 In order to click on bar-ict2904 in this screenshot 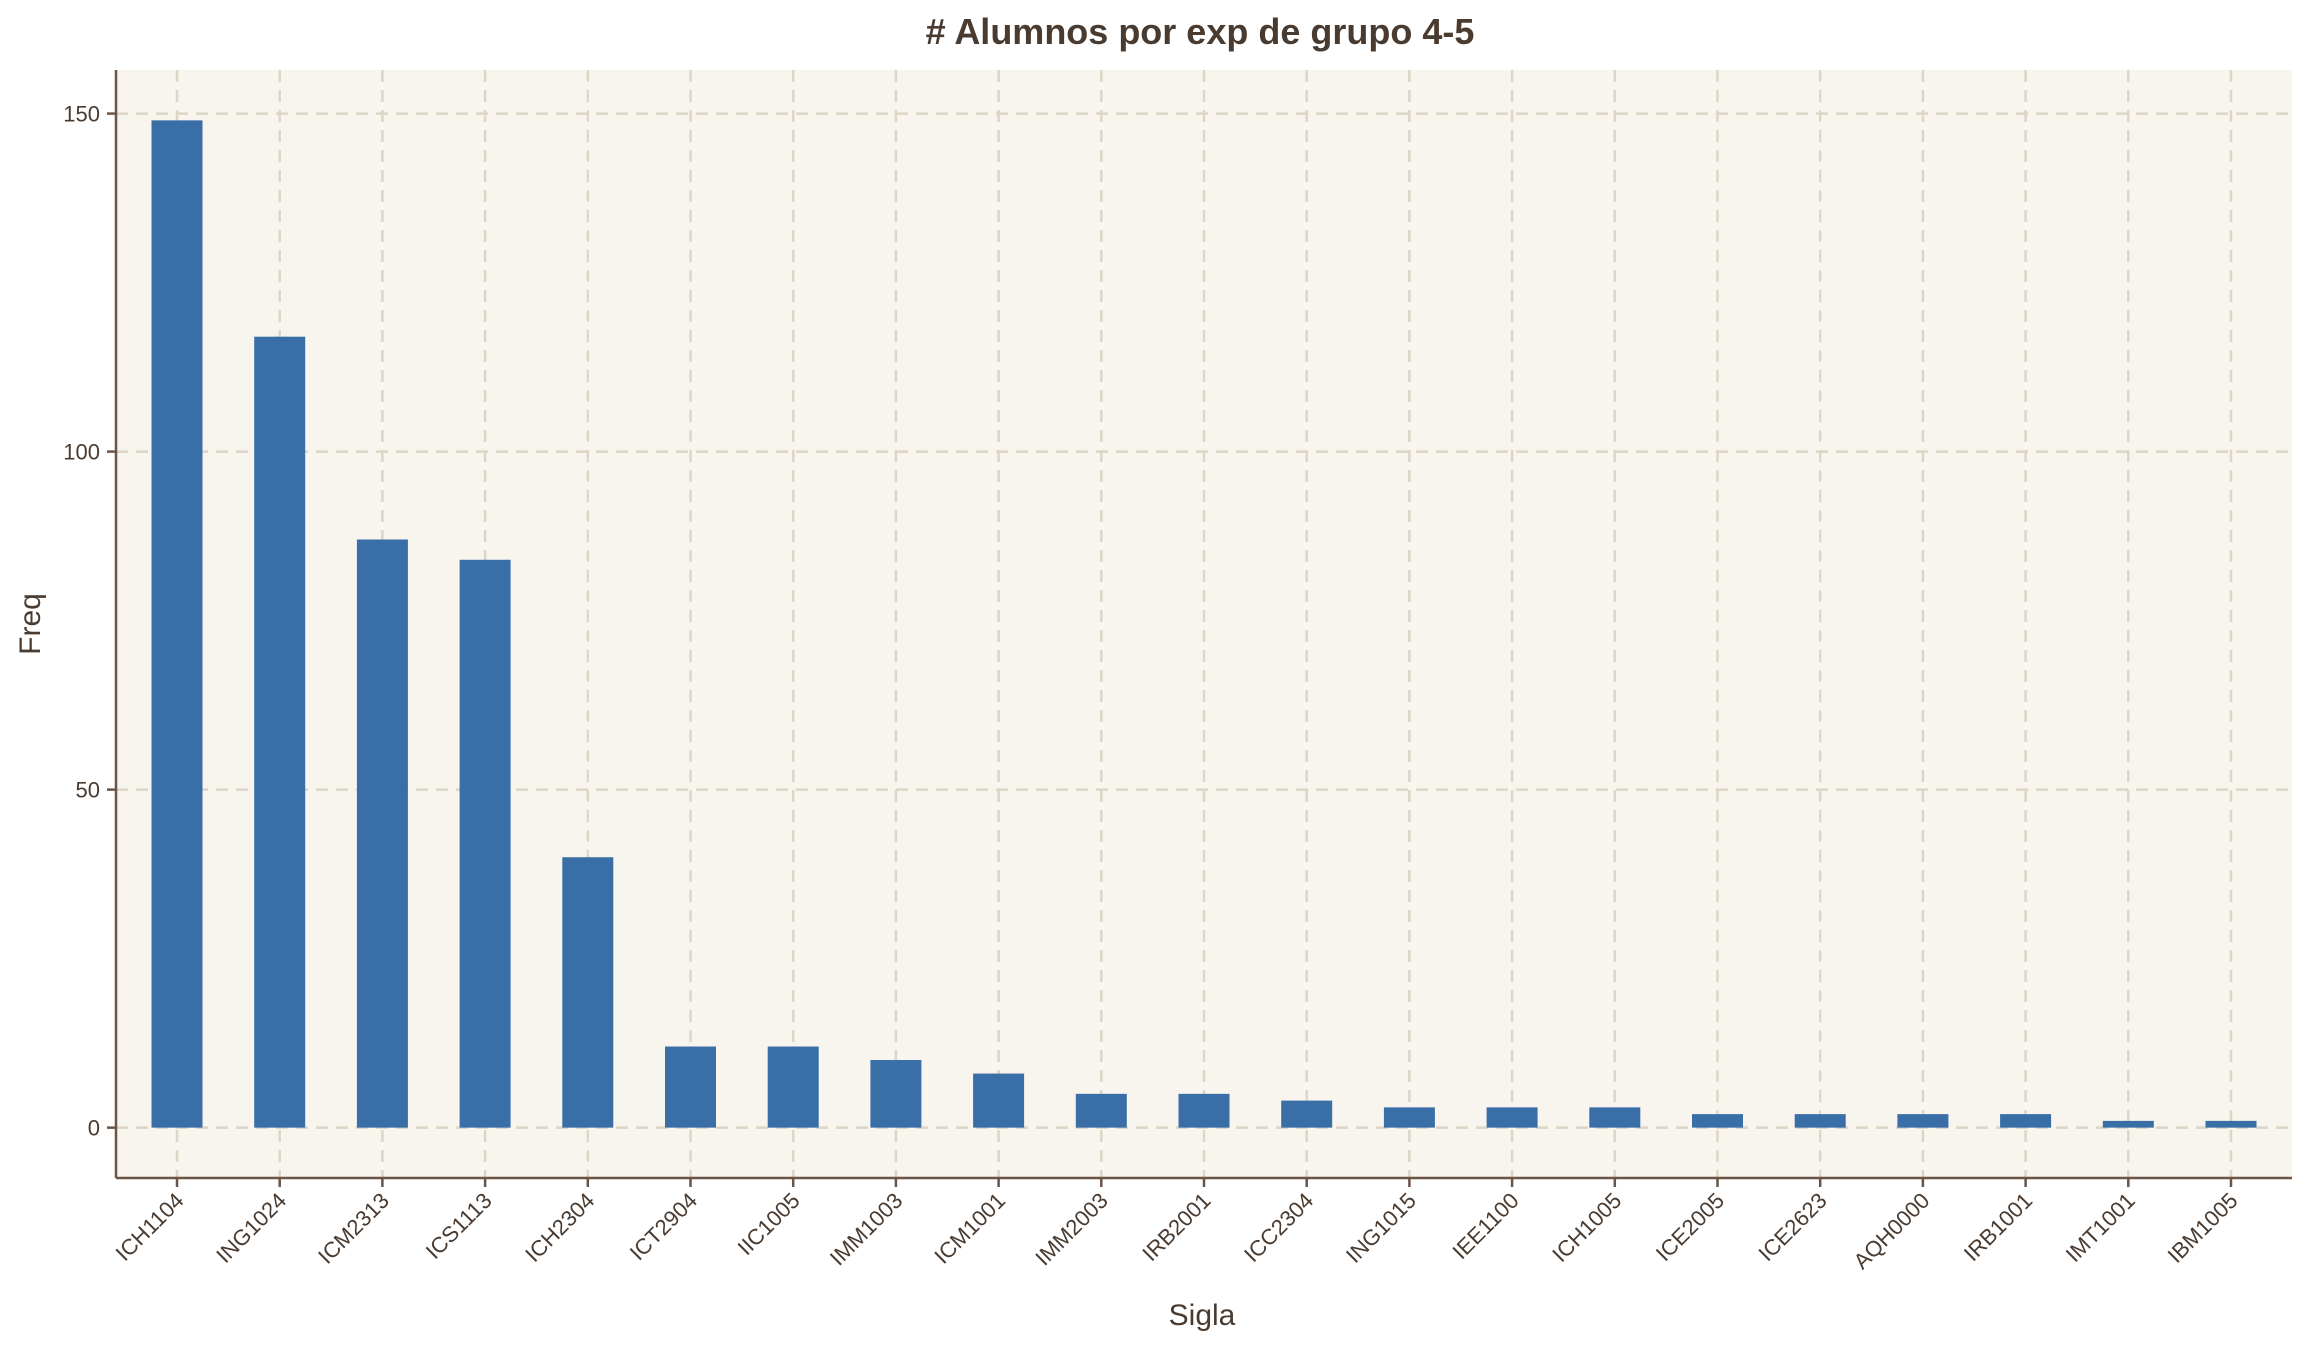, I will do `click(690, 1087)`.